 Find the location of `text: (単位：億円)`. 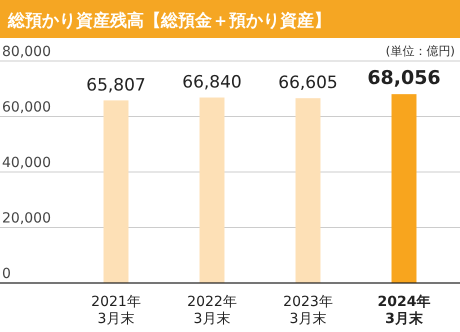

text: (単位：億円) is located at coordinates (420, 51).